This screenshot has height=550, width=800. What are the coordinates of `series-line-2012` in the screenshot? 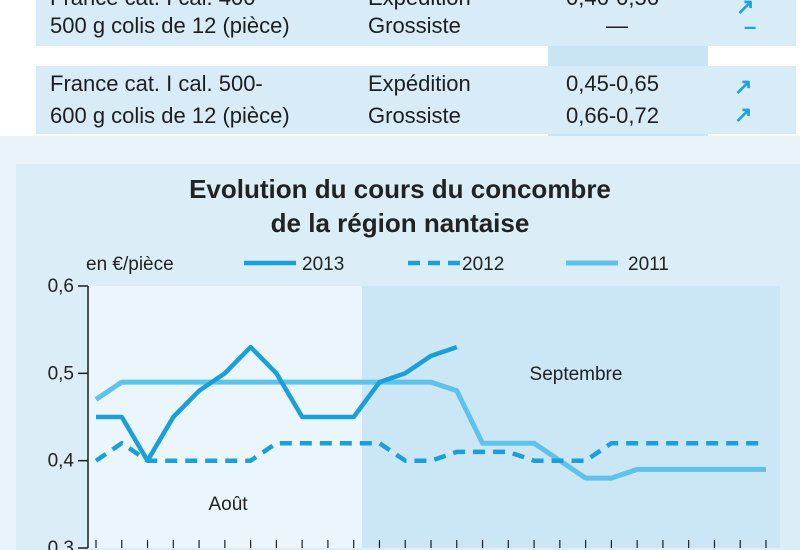 It's located at (430, 451).